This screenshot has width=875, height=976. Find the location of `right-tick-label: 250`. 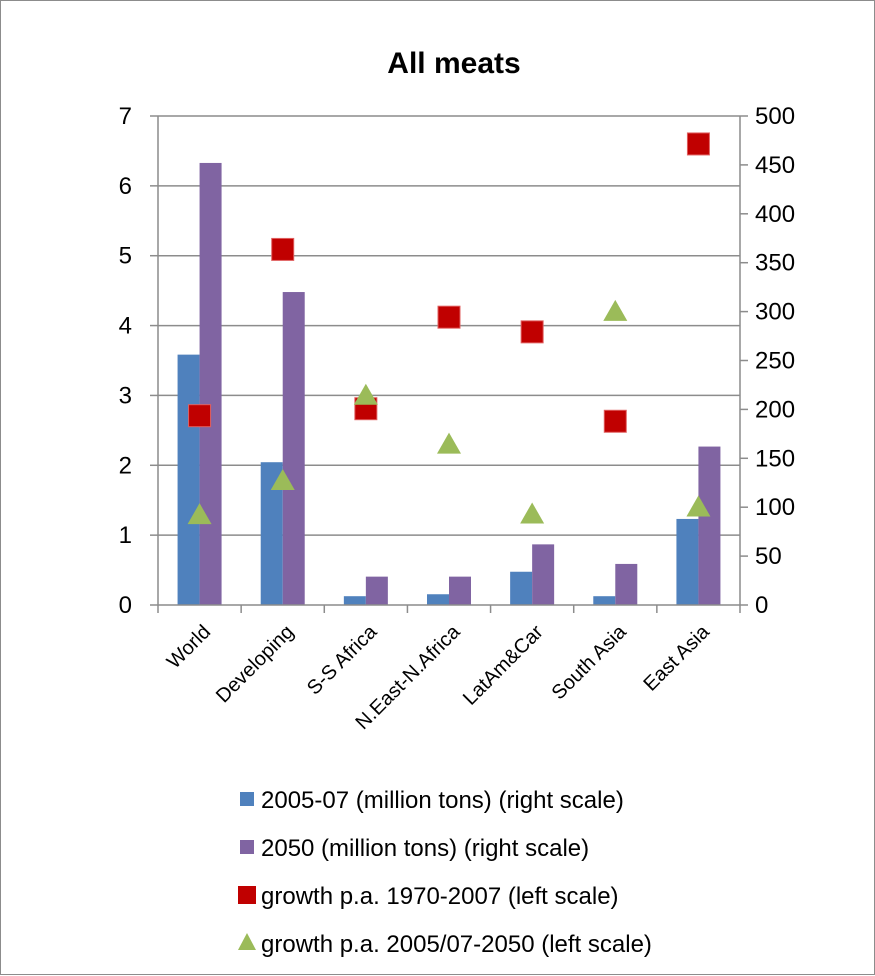

right-tick-label: 250 is located at coordinates (775, 361).